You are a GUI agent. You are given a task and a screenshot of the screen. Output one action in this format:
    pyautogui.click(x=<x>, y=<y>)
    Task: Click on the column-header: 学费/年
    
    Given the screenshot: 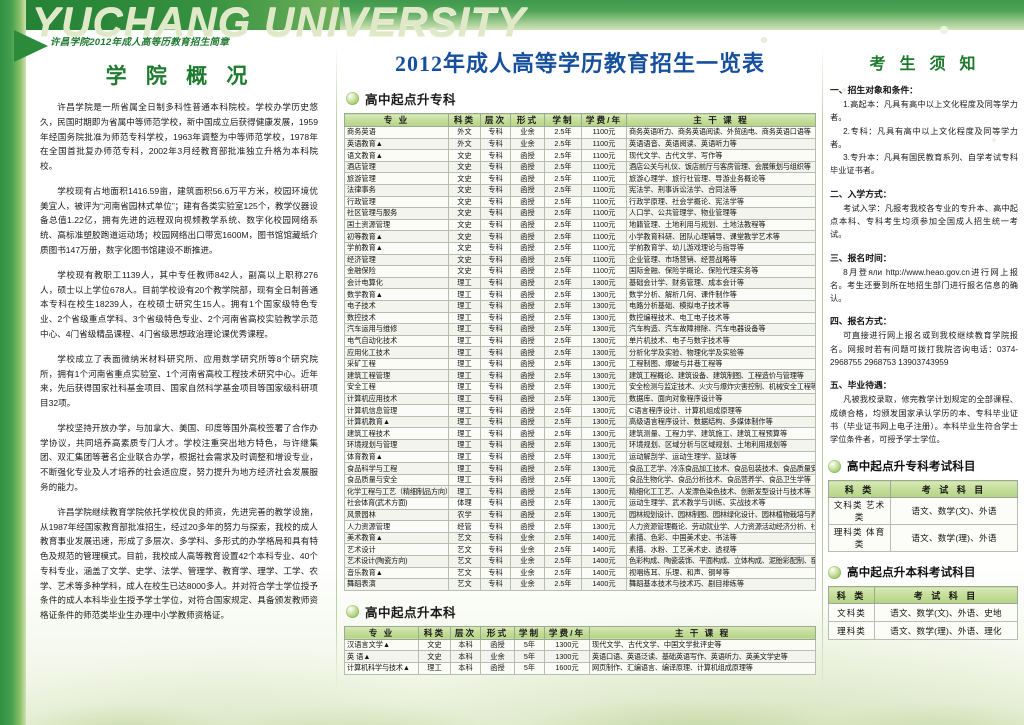 What is the action you would take?
    pyautogui.click(x=567, y=632)
    